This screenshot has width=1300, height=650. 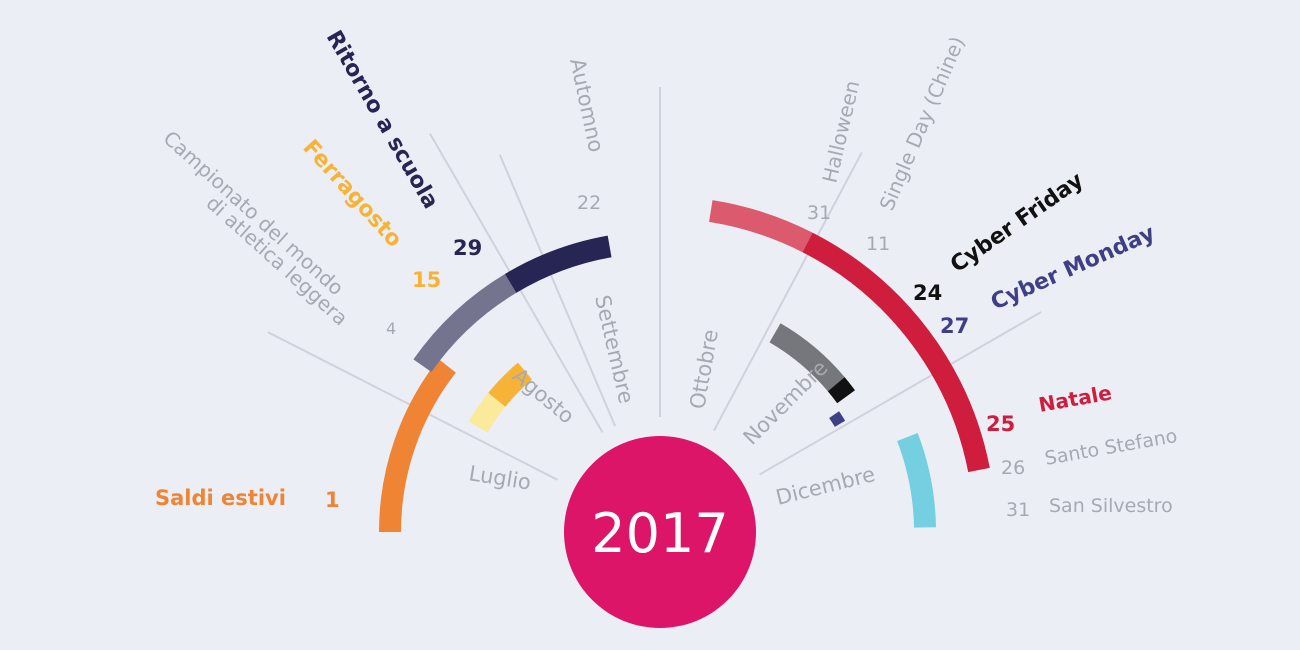 What do you see at coordinates (467, 248) in the screenshot?
I see `event-day-ritorno-a-scuola: 29` at bounding box center [467, 248].